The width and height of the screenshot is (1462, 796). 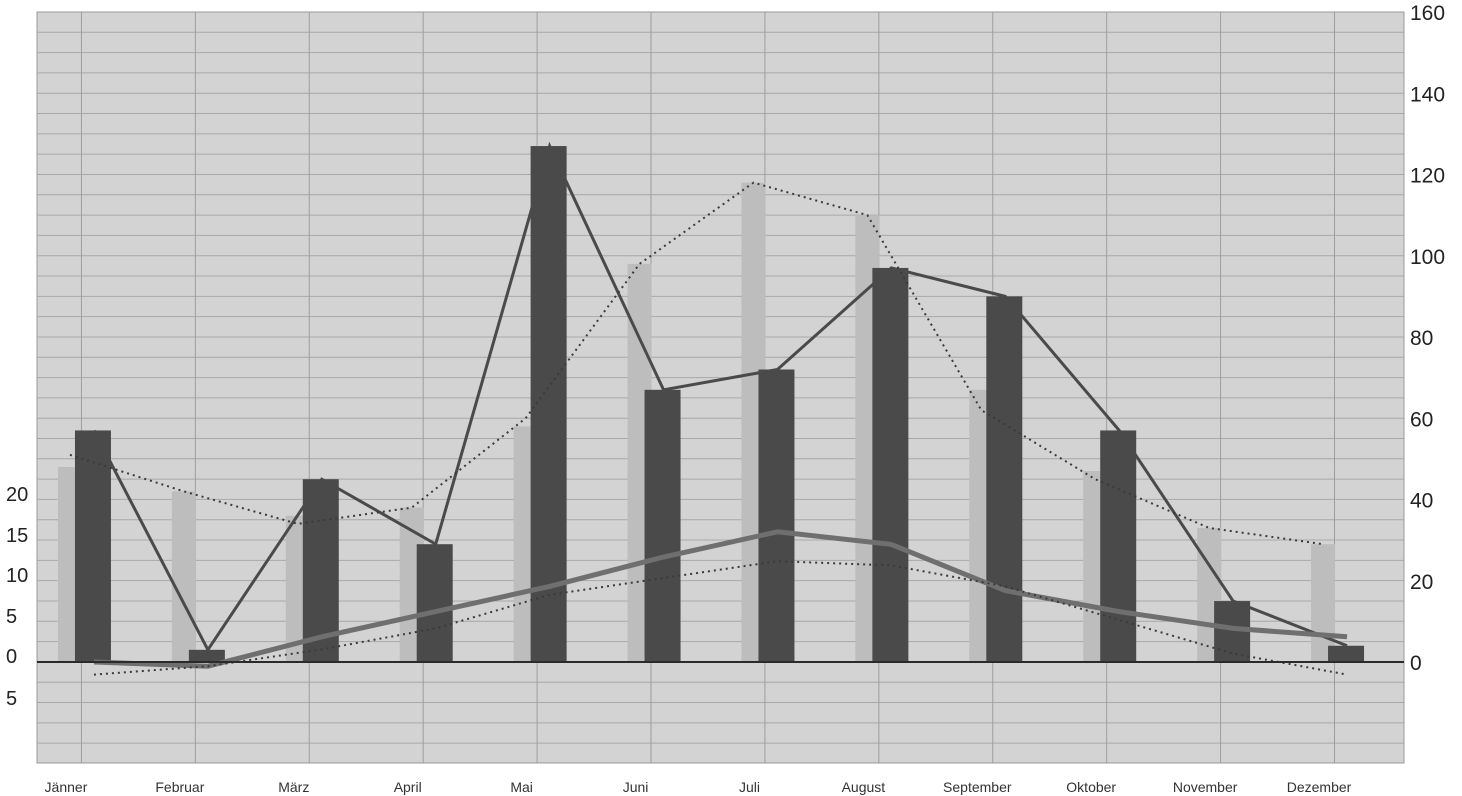 What do you see at coordinates (66, 787) in the screenshot?
I see `category-label: Jänner` at bounding box center [66, 787].